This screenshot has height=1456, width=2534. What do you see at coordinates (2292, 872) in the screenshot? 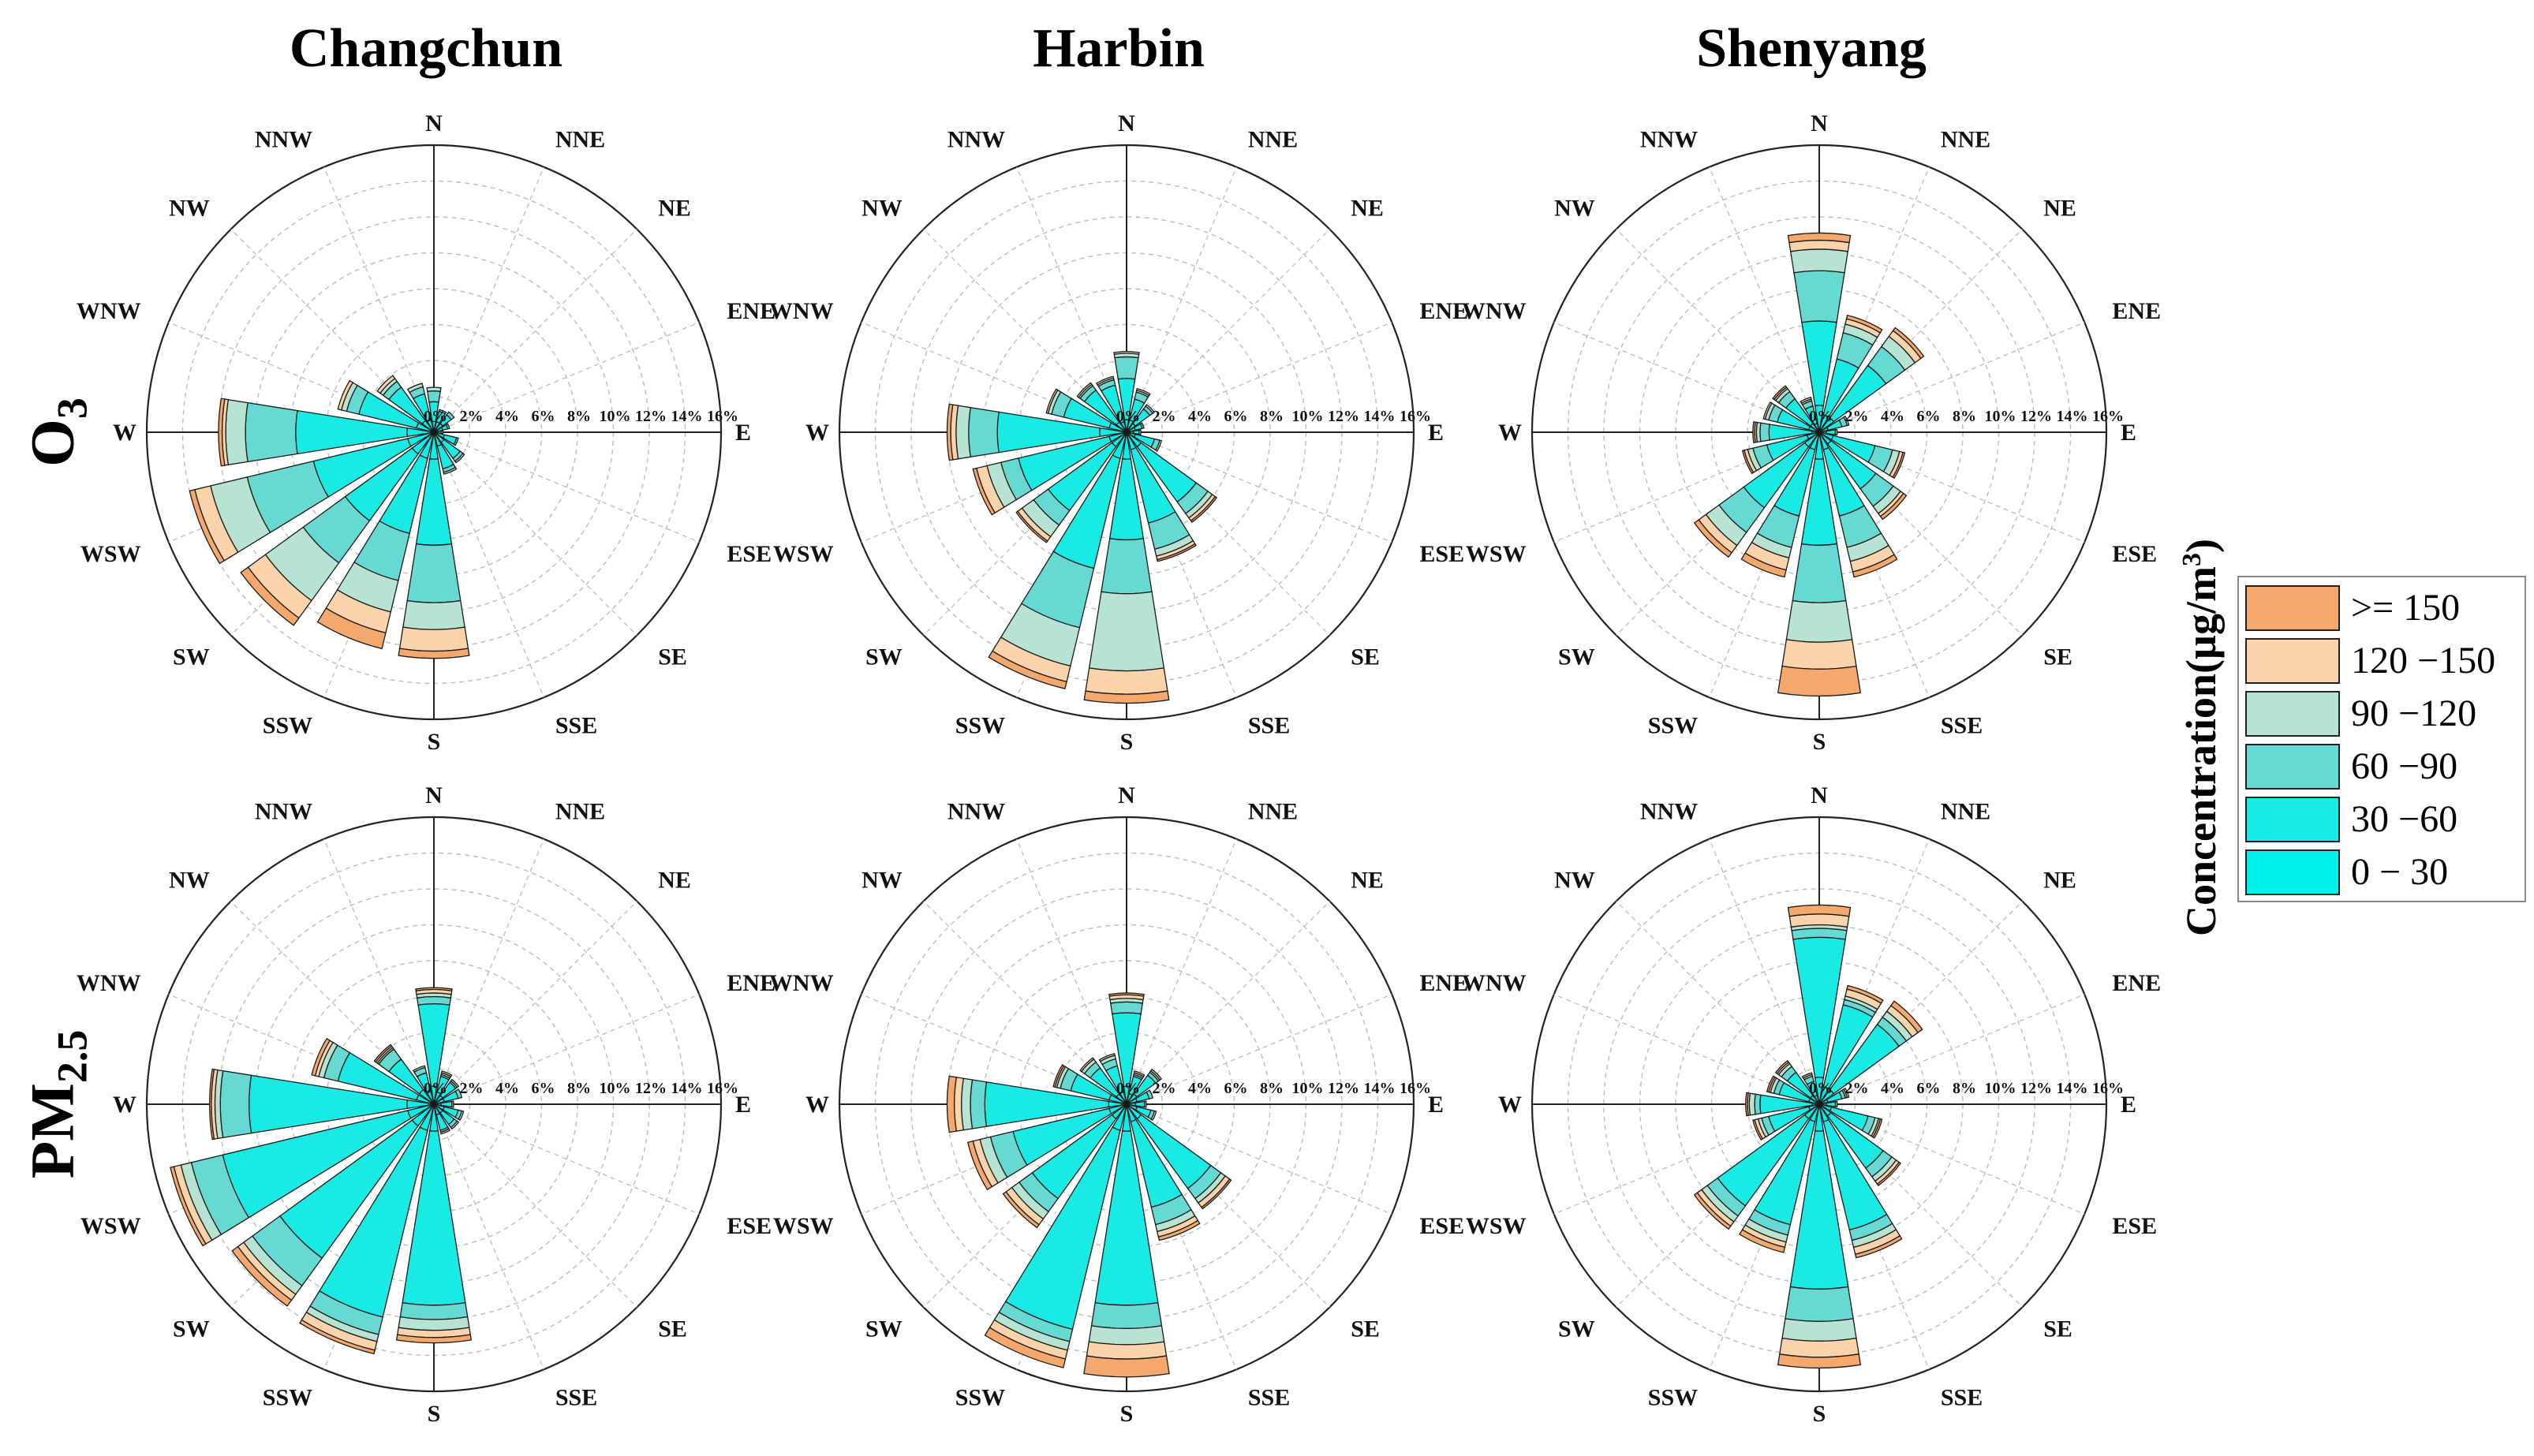
I see `legend-swatch` at bounding box center [2292, 872].